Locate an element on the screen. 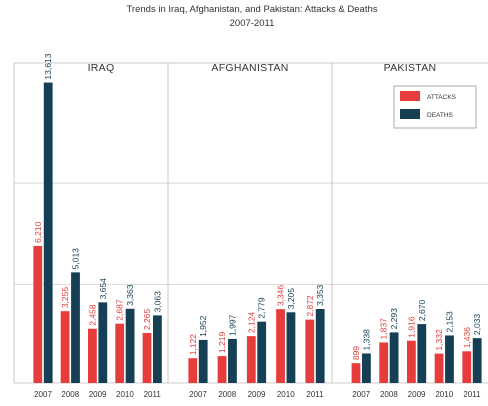 The height and width of the screenshot is (406, 488). data-label-attacks: 3,255 is located at coordinates (65, 298).